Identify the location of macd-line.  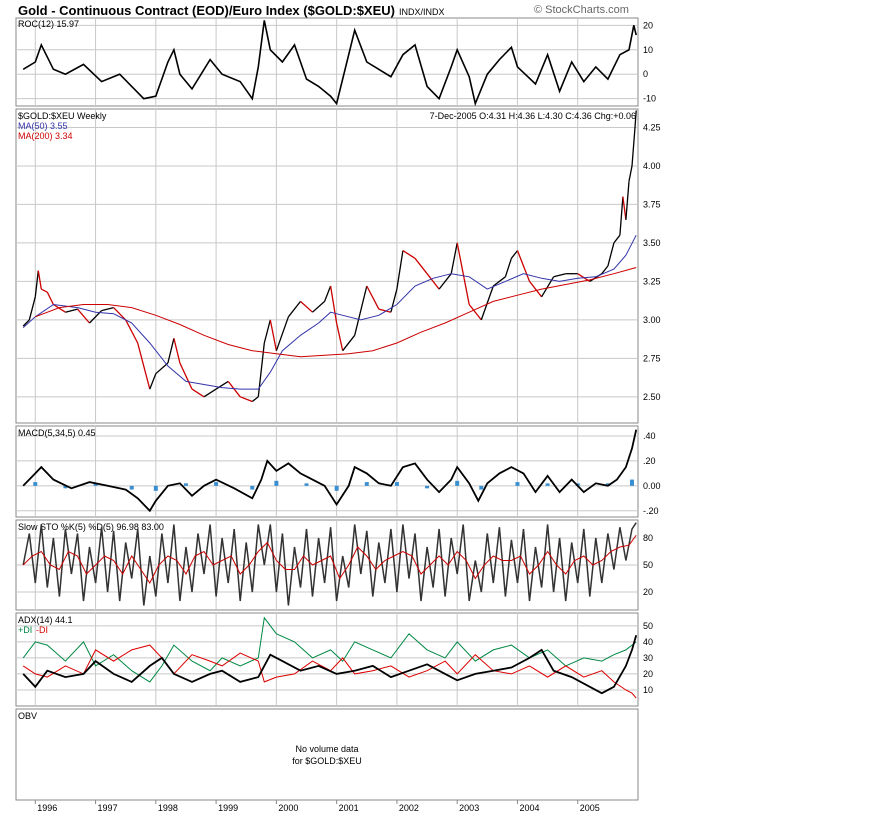
(330, 471).